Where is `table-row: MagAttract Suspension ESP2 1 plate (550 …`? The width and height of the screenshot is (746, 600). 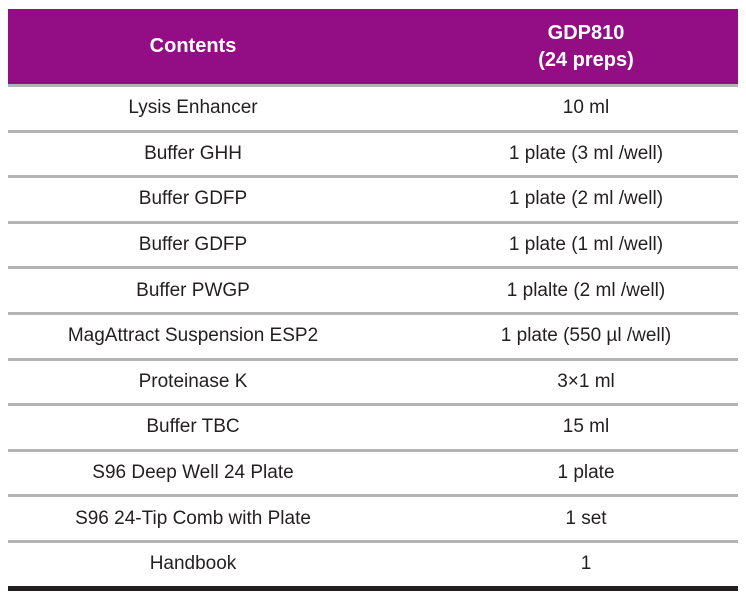
table-row: MagAttract Suspension ESP2 1 plate (550 … is located at coordinates (373, 334).